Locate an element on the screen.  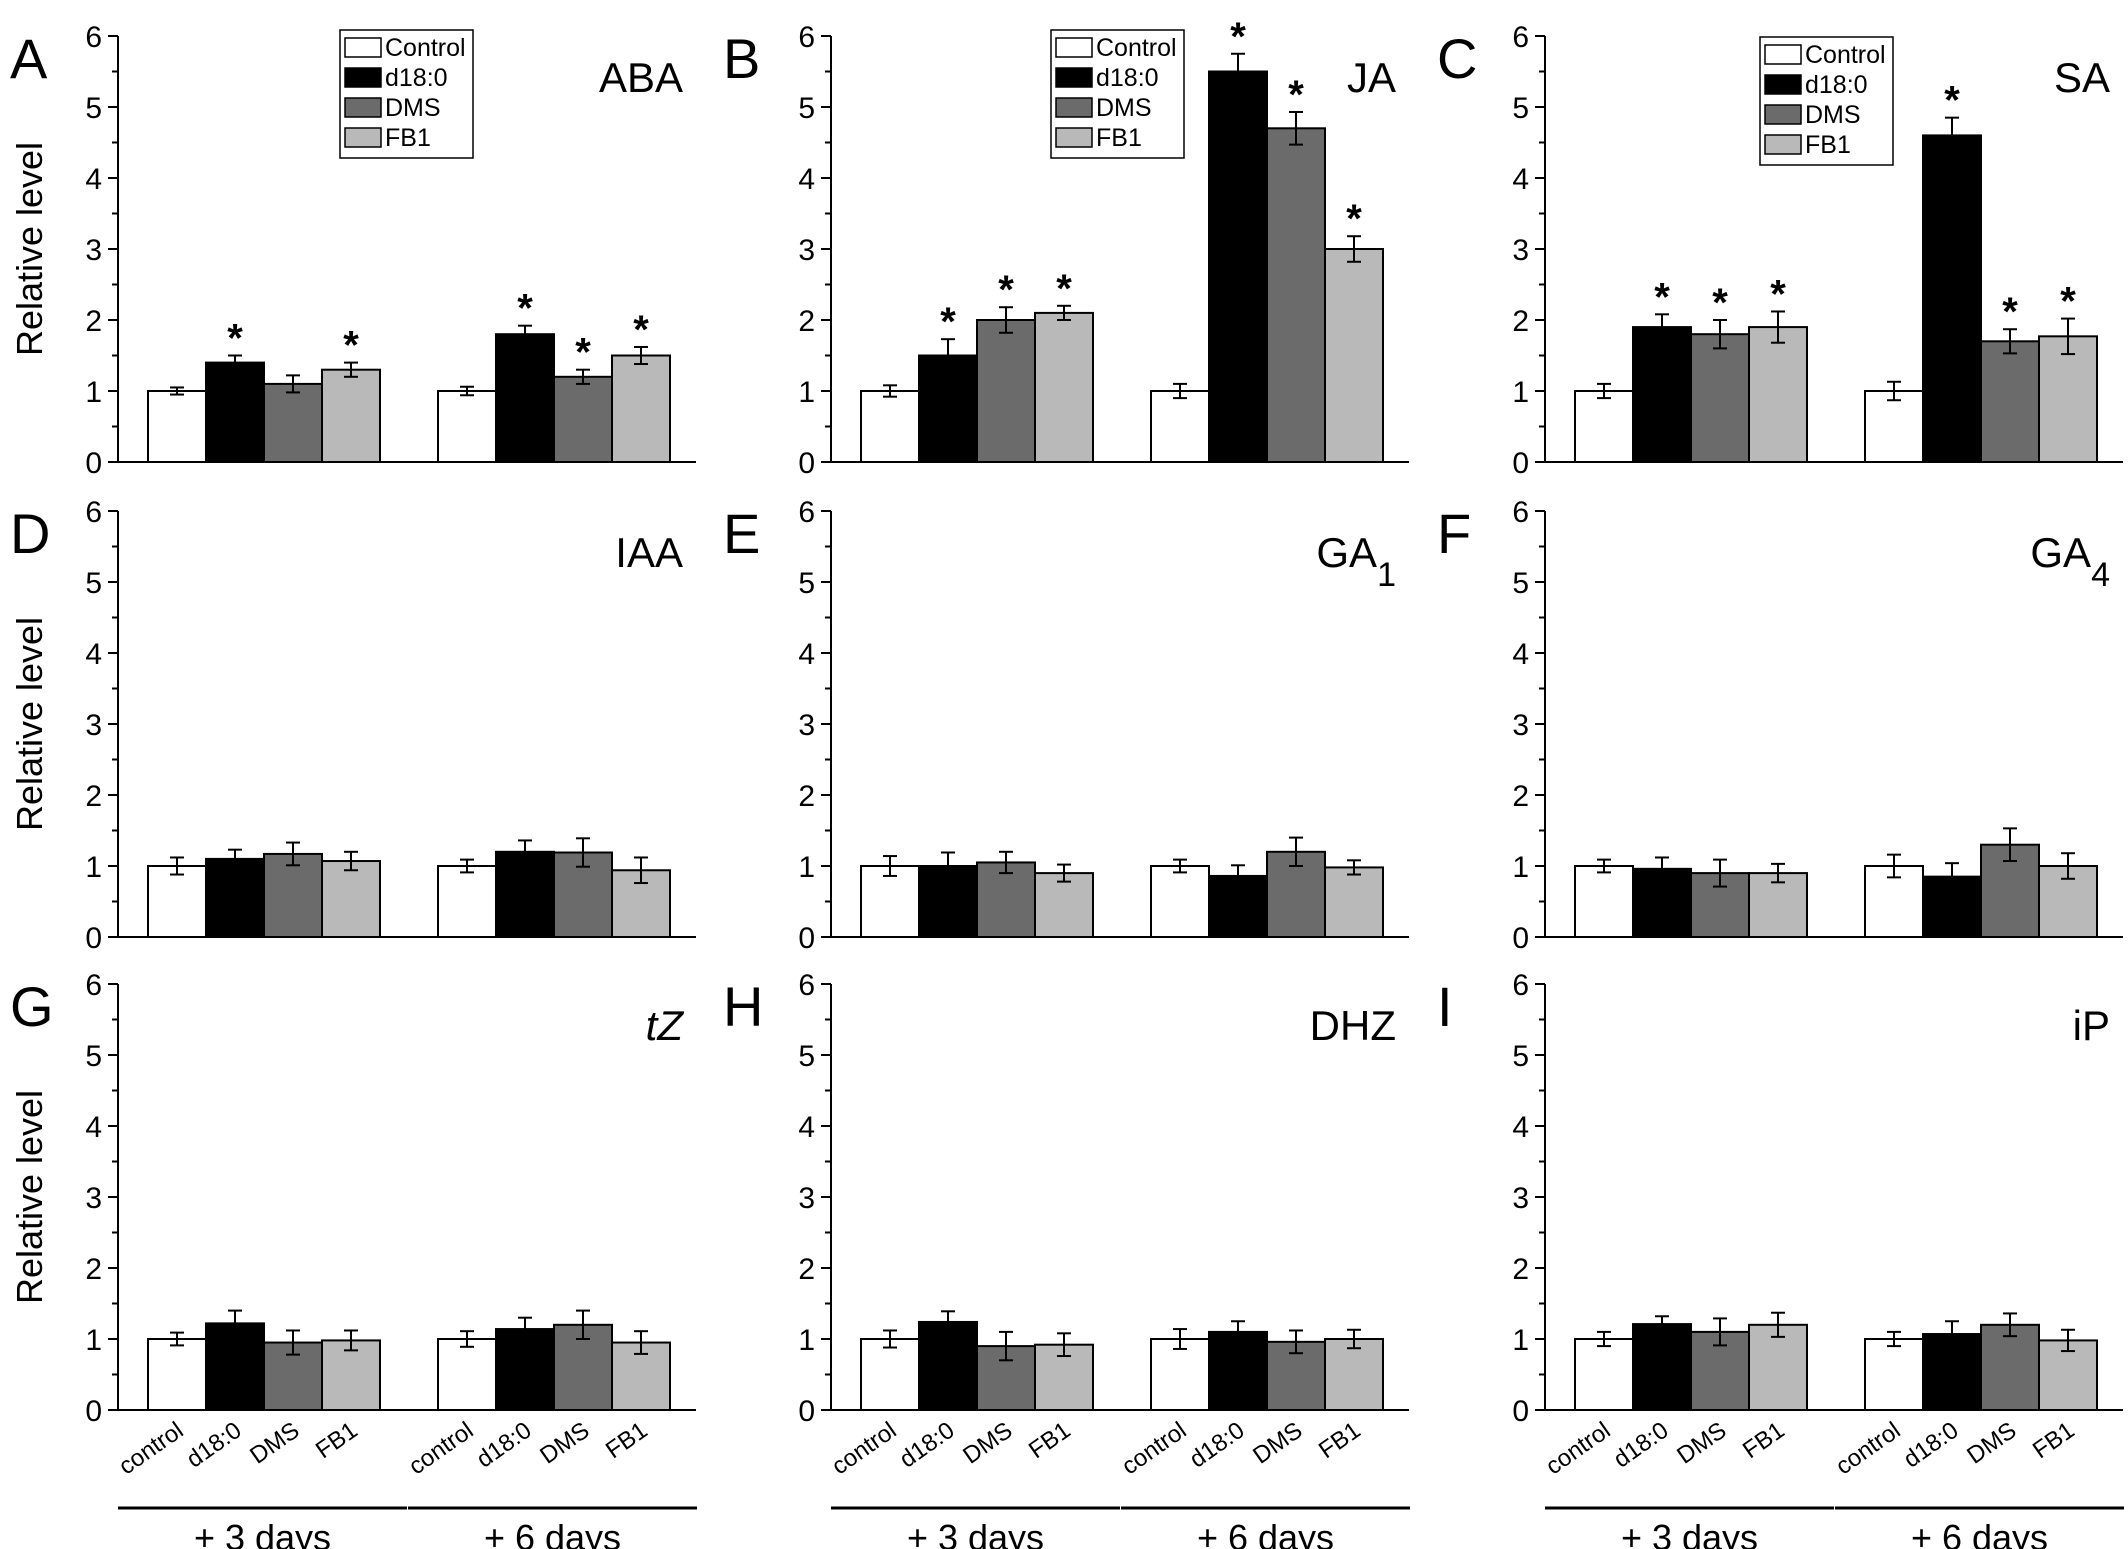
panel-title: DHZ is located at coordinates (1353, 1025).